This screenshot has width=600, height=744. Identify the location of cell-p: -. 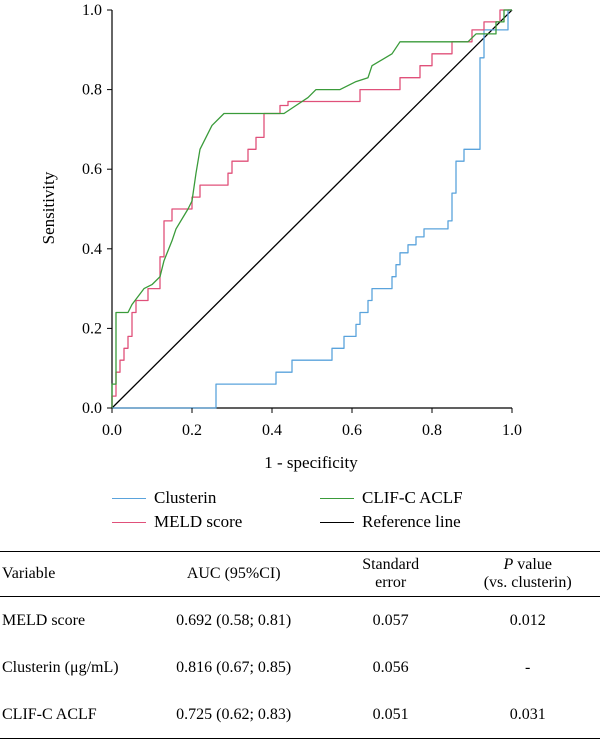
(528, 667).